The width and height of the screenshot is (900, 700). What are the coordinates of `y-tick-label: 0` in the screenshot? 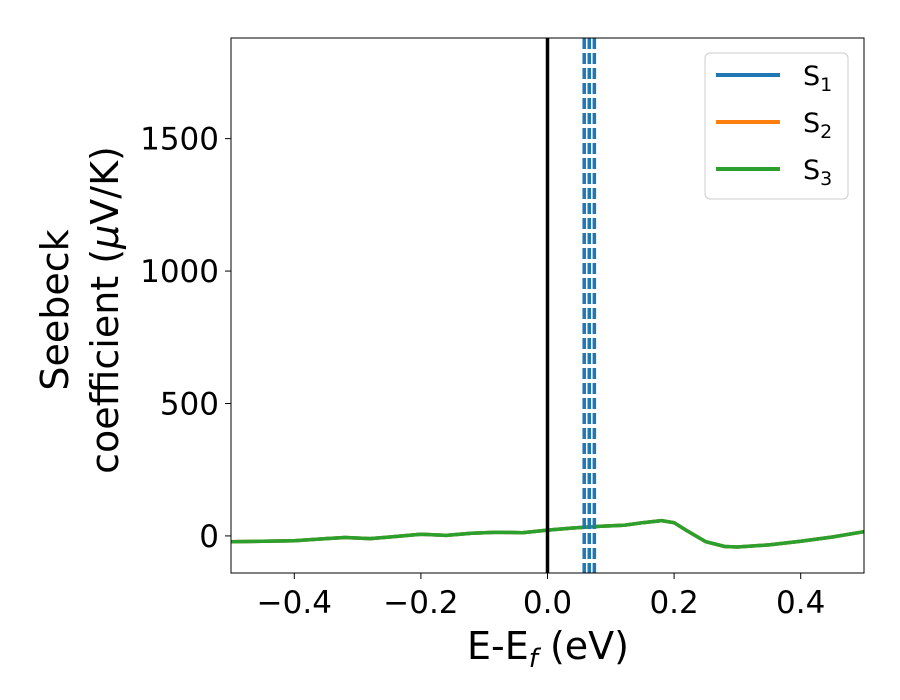 It's located at (209, 537).